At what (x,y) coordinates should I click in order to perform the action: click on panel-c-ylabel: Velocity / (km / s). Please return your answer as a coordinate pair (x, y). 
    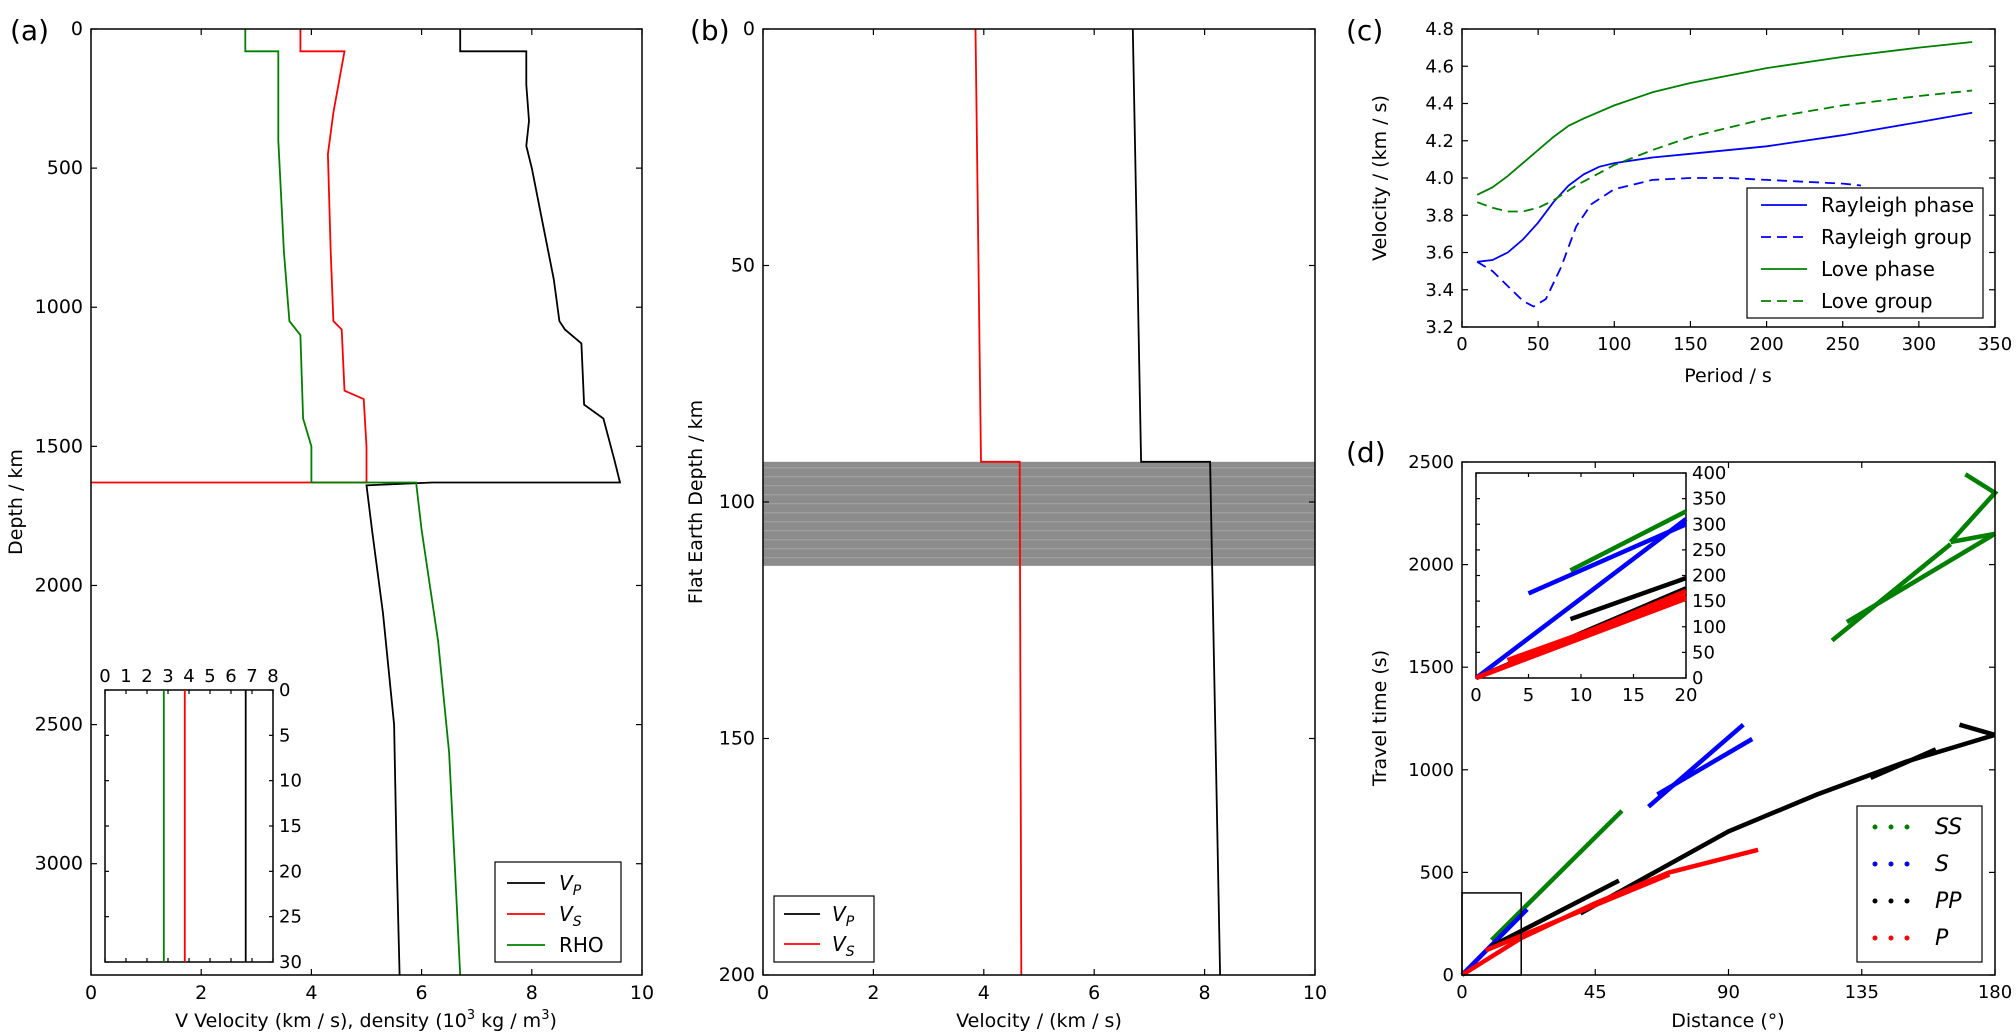
    Looking at the image, I should click on (1380, 178).